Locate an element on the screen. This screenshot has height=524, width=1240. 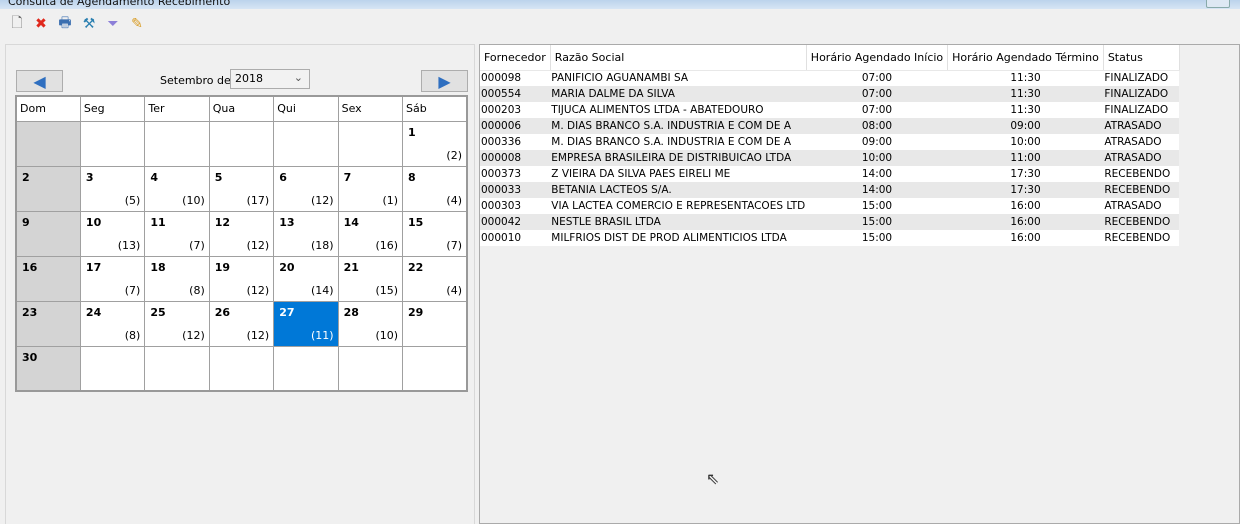
calendar-day: 21 (15) is located at coordinates (370, 278).